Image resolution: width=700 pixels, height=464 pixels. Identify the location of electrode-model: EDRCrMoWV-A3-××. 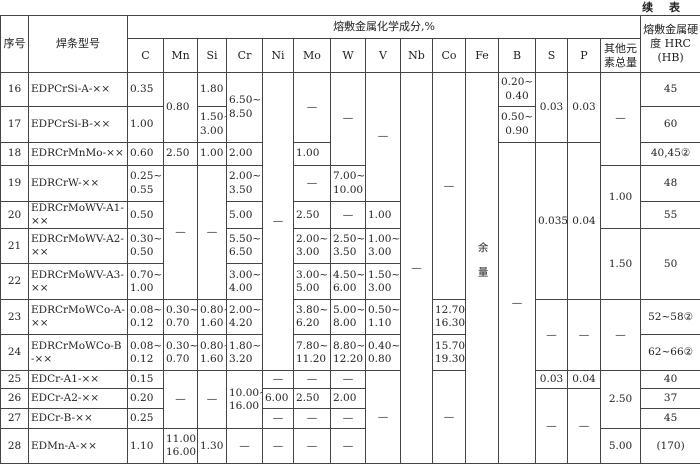
(78, 282).